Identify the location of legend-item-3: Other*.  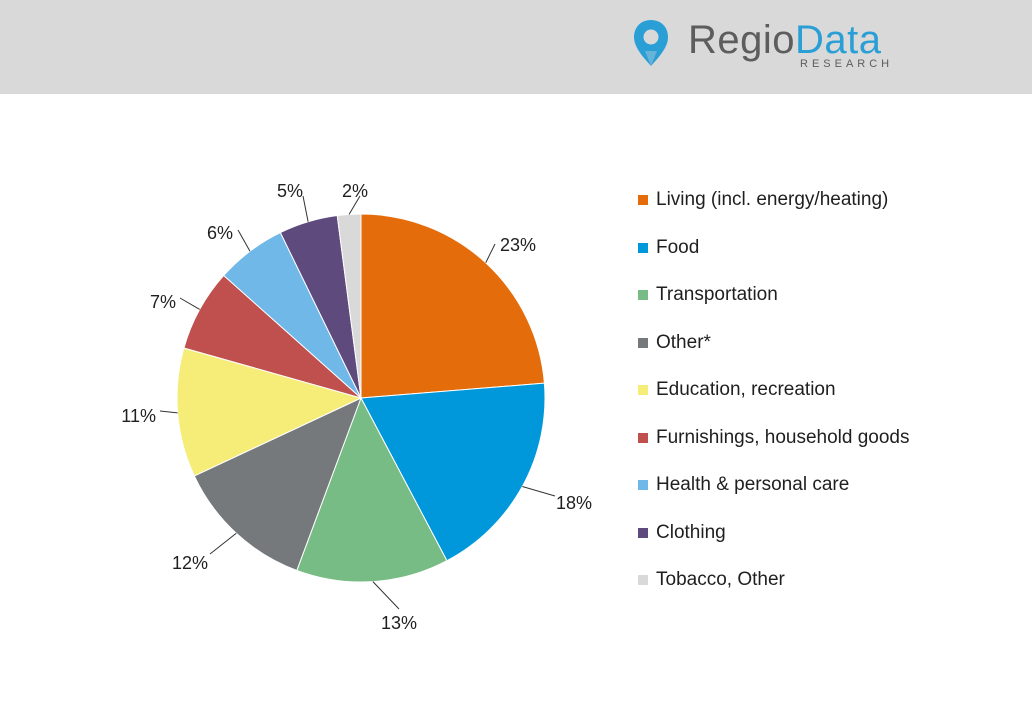
(788, 355).